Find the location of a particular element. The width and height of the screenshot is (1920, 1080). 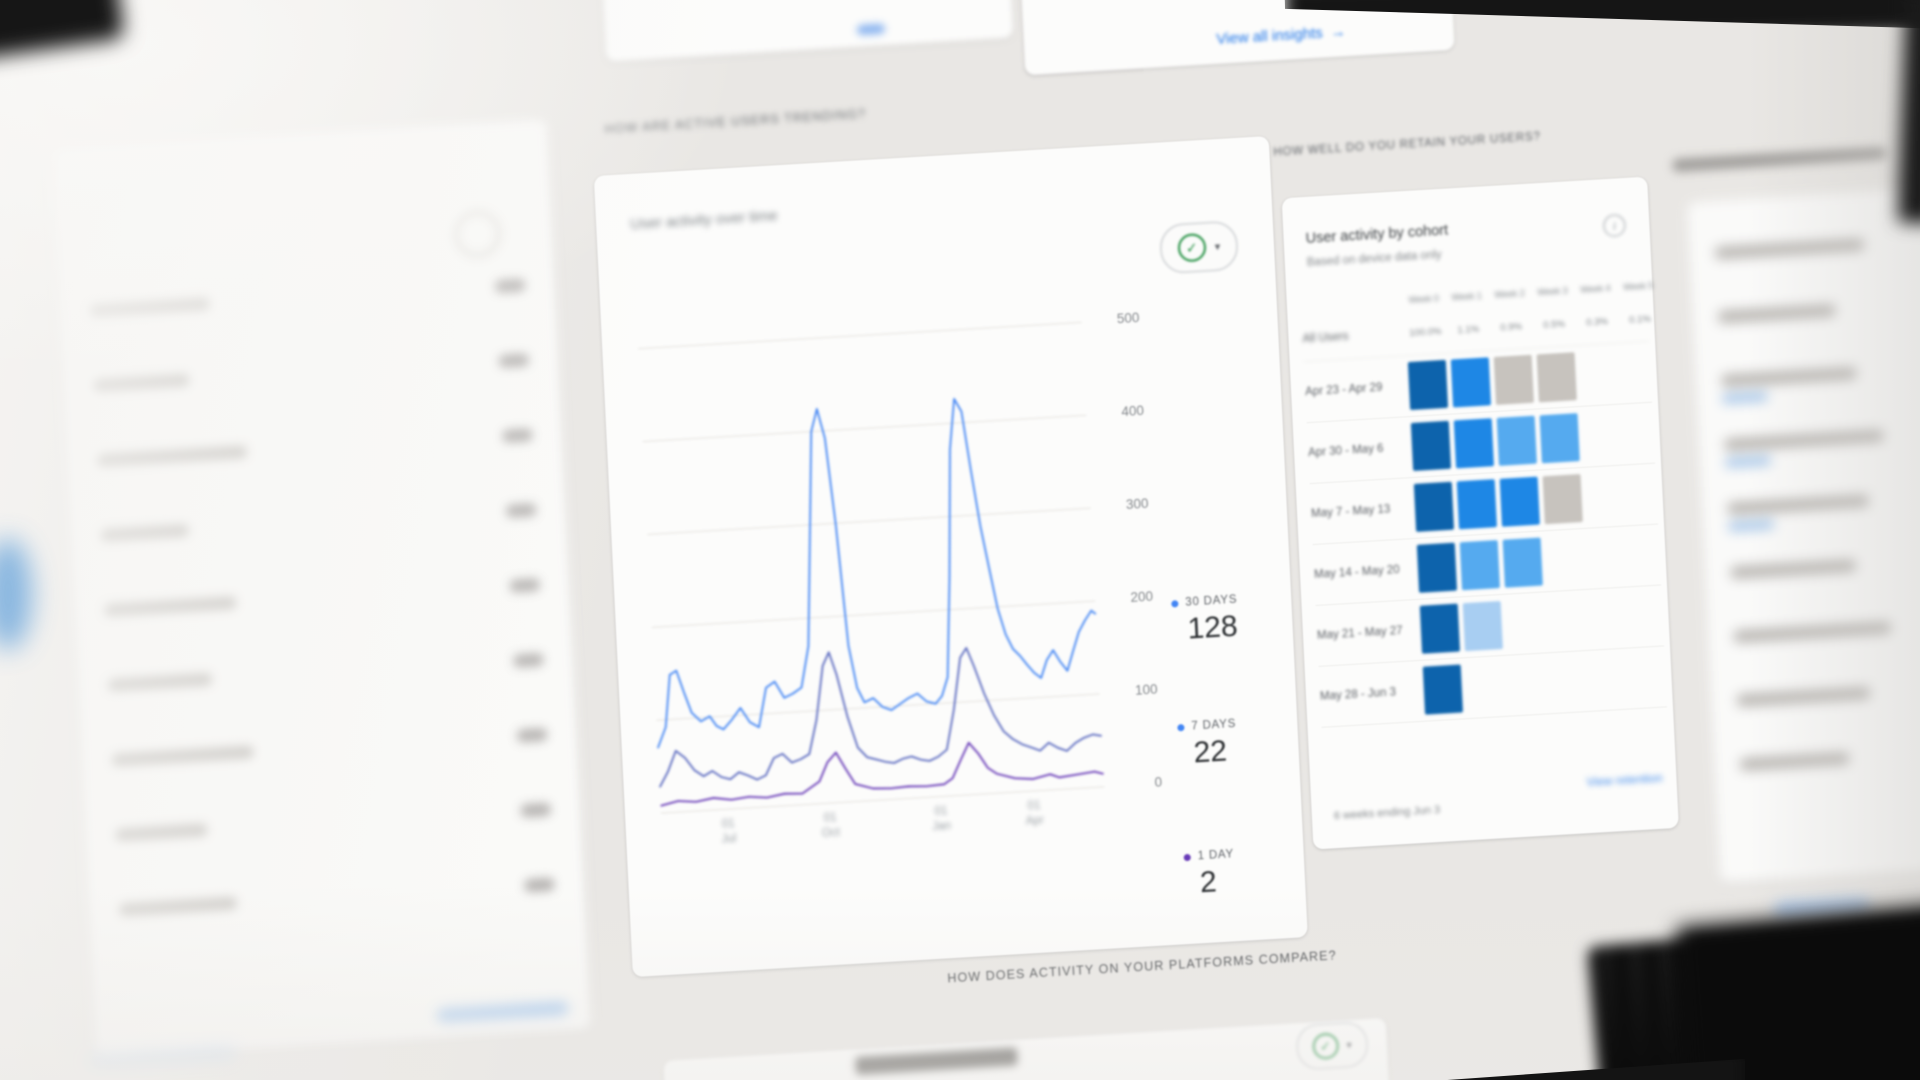

retention-section-heading: HOW WELL DO YOU RETAIN YOUR USERS? is located at coordinates (1407, 144).